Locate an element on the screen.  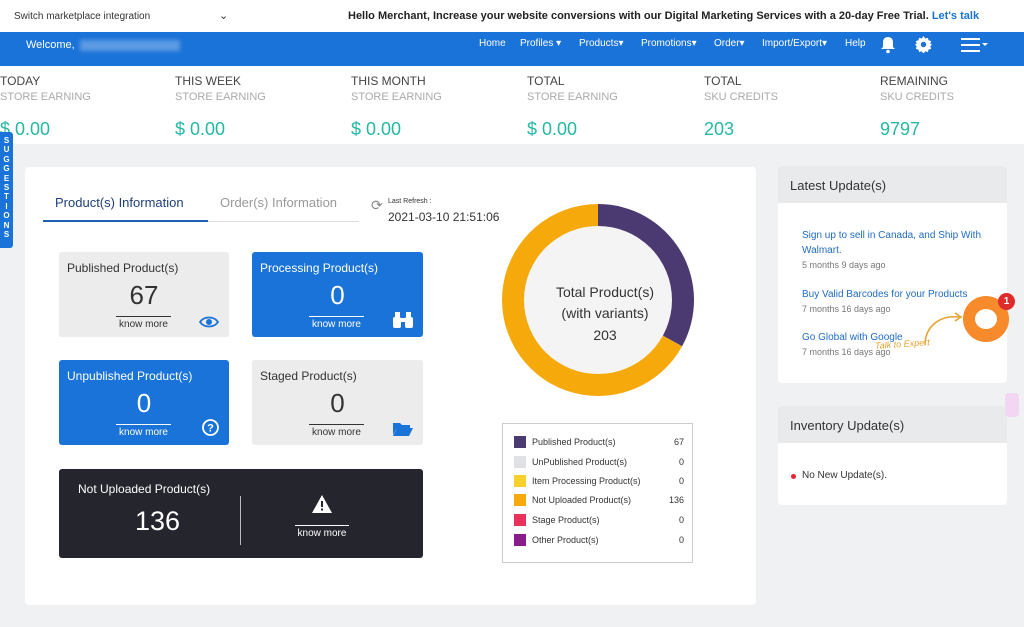
legend-item: Stage Product(s) 0 is located at coordinates (599, 520).